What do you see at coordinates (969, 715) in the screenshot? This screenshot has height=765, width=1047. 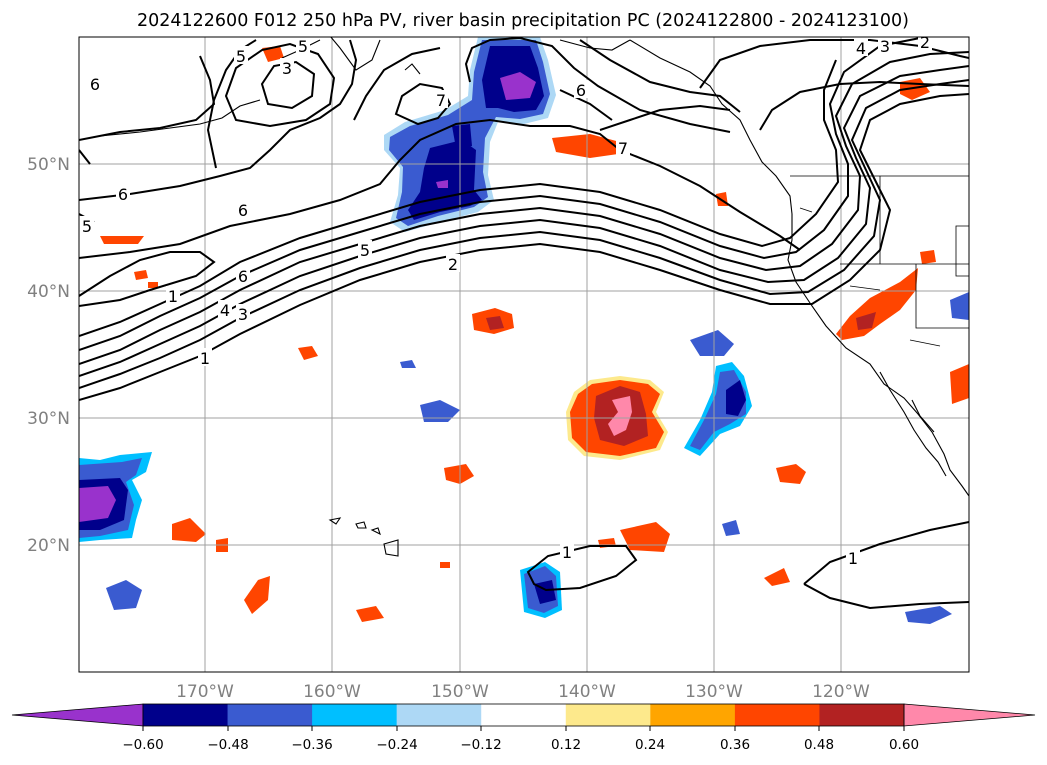 I see `colorbar-extend-high` at bounding box center [969, 715].